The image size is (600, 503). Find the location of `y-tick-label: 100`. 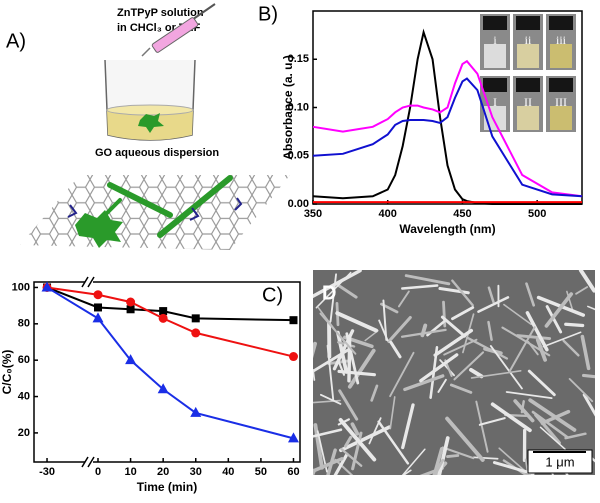

y-tick-label: 100 is located at coordinates (21, 287).